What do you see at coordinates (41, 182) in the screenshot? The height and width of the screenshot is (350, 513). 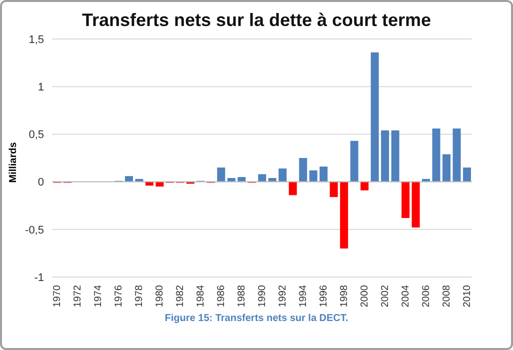 I see `y-tick-label: 0` at bounding box center [41, 182].